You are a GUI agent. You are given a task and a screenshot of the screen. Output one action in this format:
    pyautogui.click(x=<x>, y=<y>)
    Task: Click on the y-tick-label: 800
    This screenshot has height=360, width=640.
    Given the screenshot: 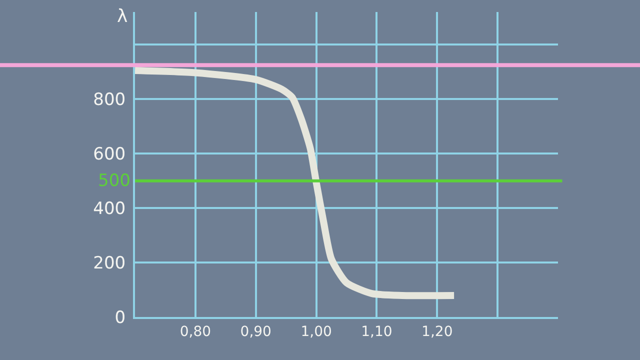 What is the action you would take?
    pyautogui.click(x=109, y=100)
    